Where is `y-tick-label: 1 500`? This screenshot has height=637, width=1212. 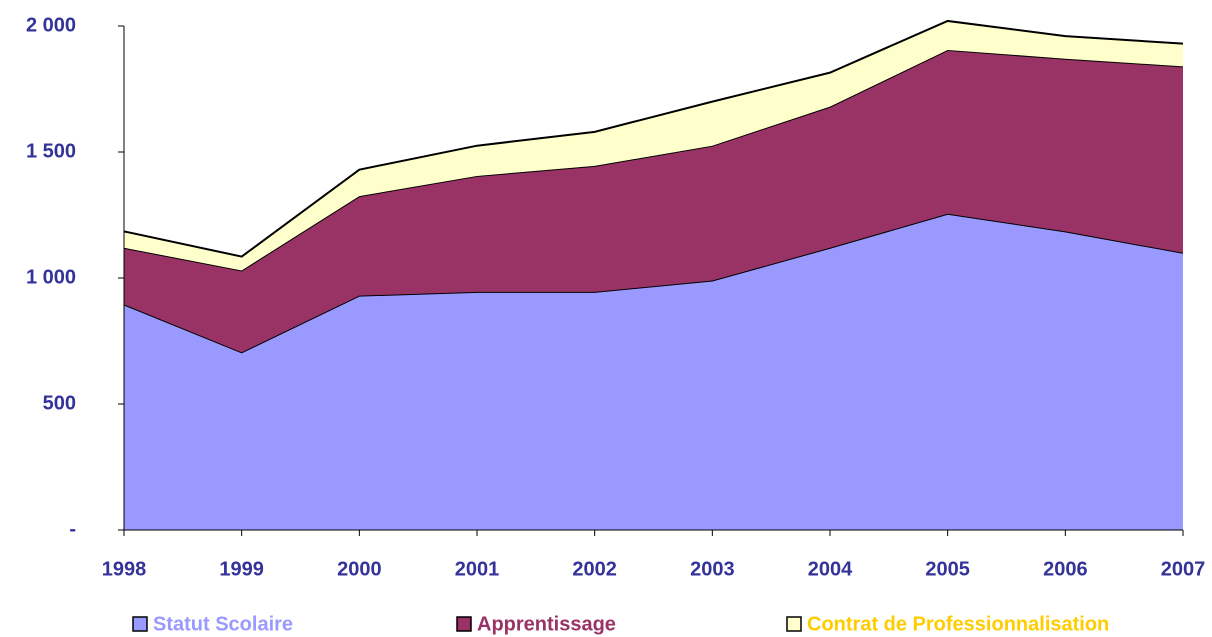
y-tick-label: 1 500 is located at coordinates (51, 151).